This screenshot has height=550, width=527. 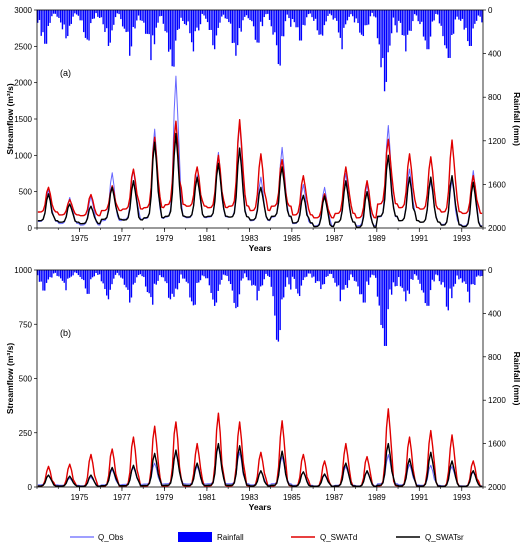 What do you see at coordinates (110, 537) in the screenshot?
I see `legend-label-q-obs: Q_Obs` at bounding box center [110, 537].